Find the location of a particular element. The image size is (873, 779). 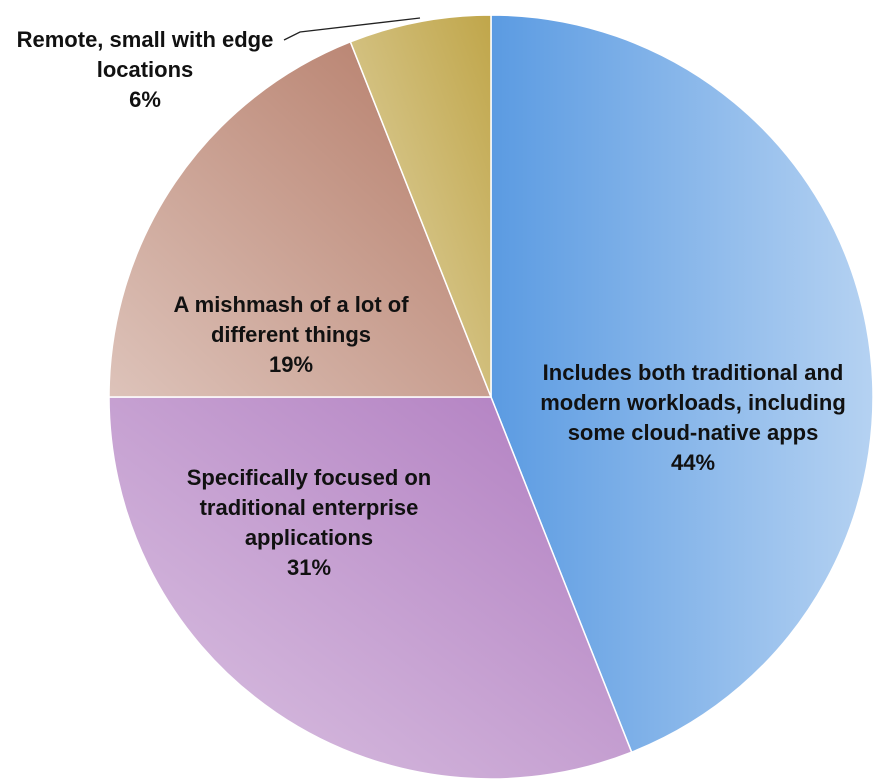

leader-line is located at coordinates (352, 29).